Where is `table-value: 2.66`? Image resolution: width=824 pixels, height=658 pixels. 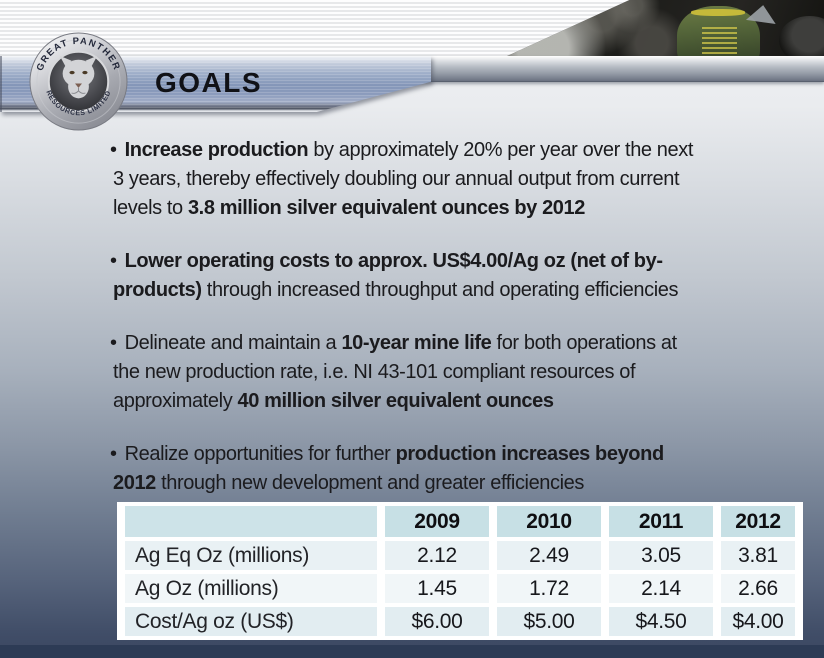 table-value: 2.66 is located at coordinates (758, 588).